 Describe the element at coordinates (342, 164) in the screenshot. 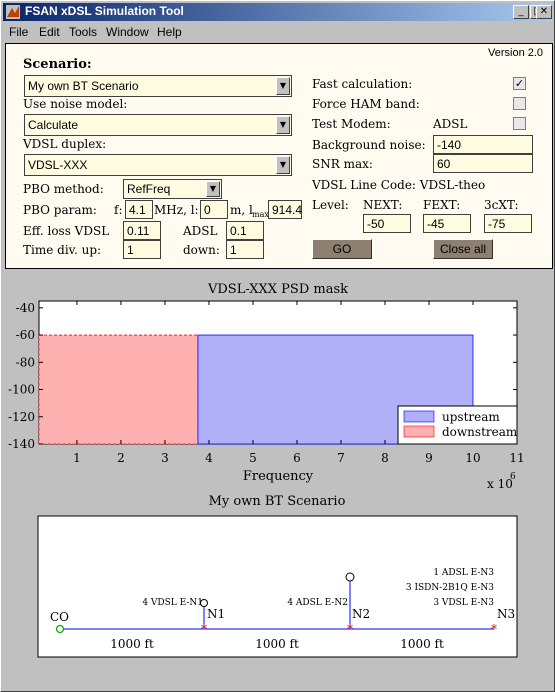

I see `snr-max-label: SNR max:` at that location.